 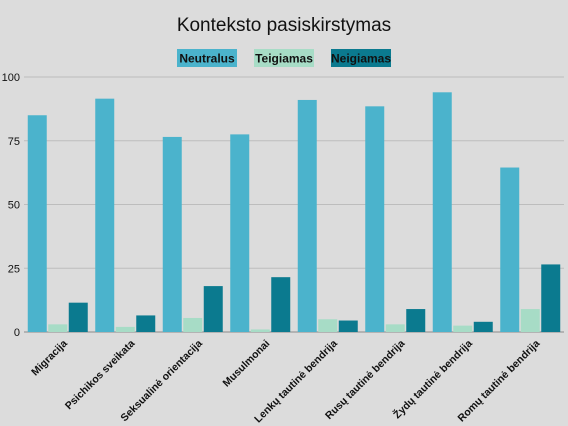 I want to click on legend-label-neutralus: Neutralus, so click(x=207, y=59).